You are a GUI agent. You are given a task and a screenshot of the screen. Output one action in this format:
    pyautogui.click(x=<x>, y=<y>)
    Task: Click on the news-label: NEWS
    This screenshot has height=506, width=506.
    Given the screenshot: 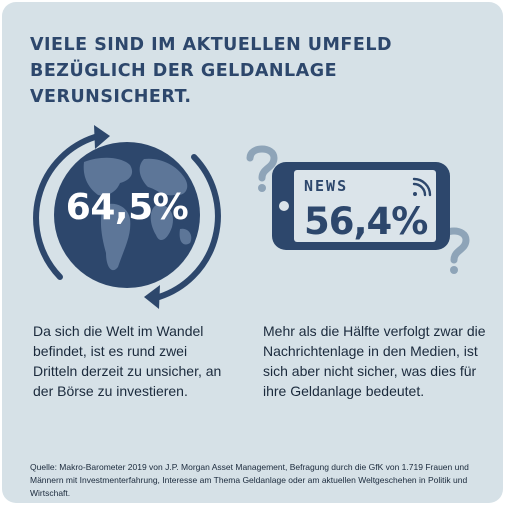 What is the action you would take?
    pyautogui.click(x=326, y=186)
    